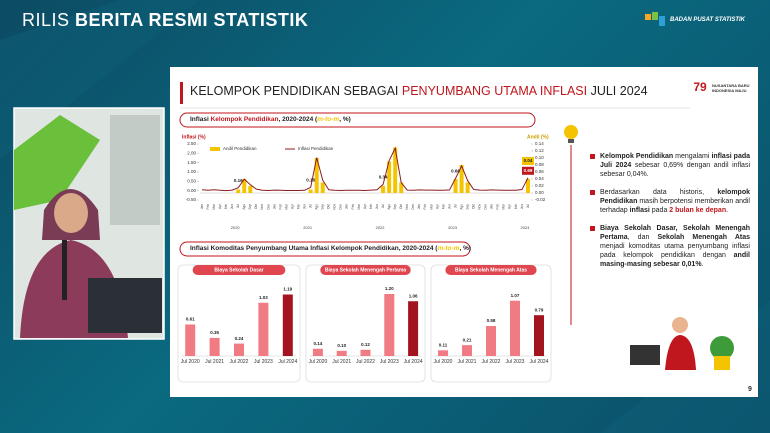 The height and width of the screenshot is (433, 770). What do you see at coordinates (449, 206) in the screenshot?
I see `x-tick-label: Jun` at bounding box center [449, 206].